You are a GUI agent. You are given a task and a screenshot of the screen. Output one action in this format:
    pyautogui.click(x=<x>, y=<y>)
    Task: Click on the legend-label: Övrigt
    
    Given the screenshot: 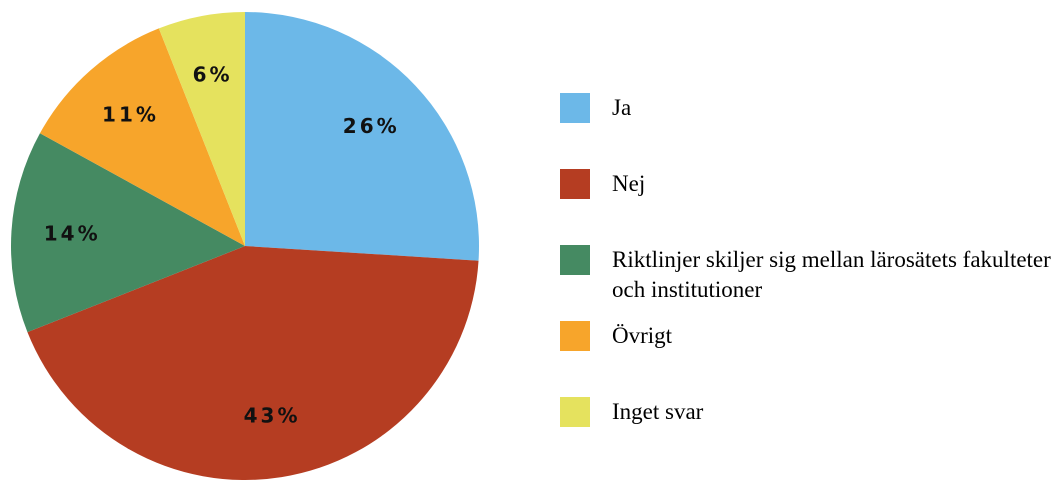 What is the action you would take?
    pyautogui.click(x=642, y=335)
    